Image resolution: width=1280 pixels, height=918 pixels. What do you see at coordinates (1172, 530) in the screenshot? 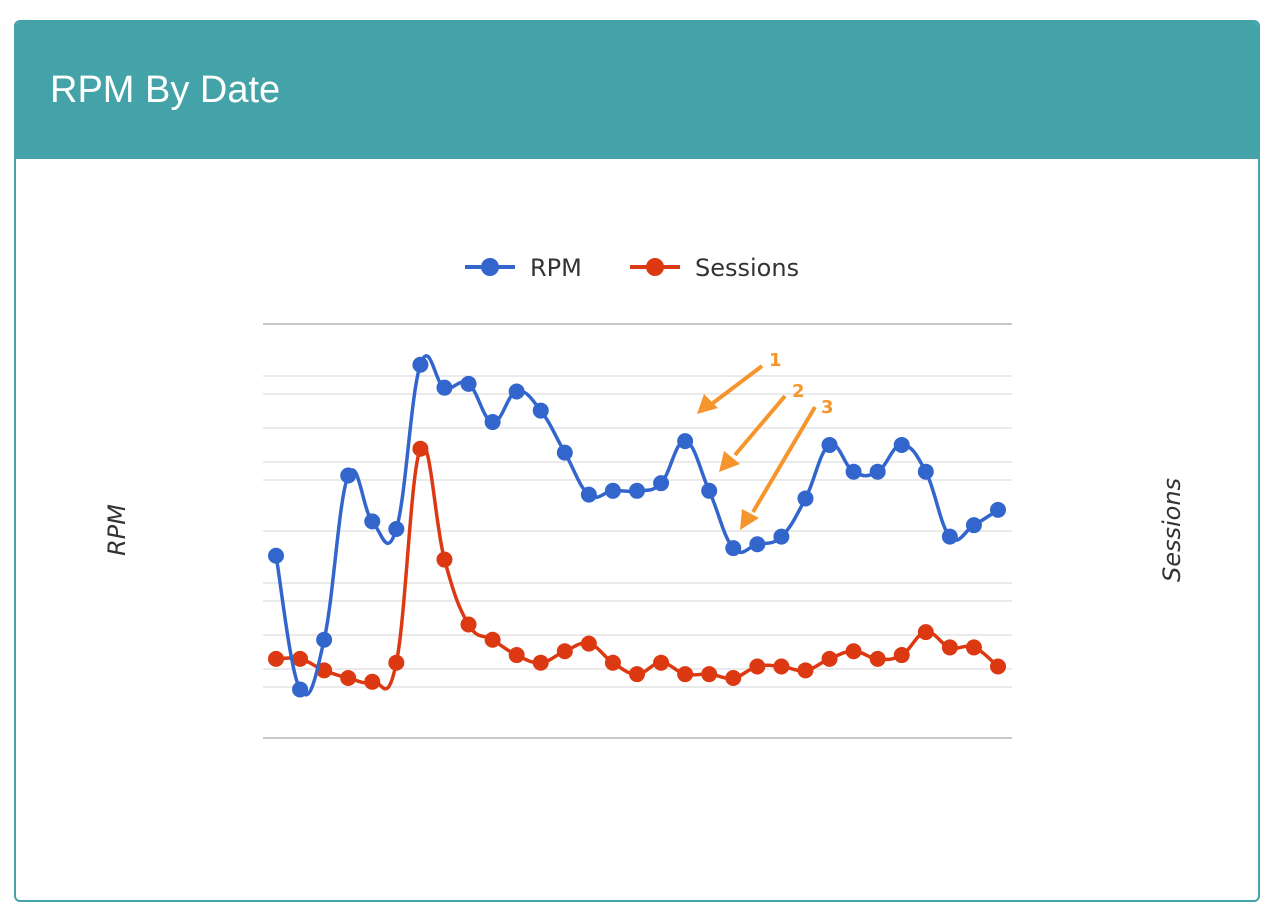
I see `y-axis-title-right: Sessions` at bounding box center [1172, 530].